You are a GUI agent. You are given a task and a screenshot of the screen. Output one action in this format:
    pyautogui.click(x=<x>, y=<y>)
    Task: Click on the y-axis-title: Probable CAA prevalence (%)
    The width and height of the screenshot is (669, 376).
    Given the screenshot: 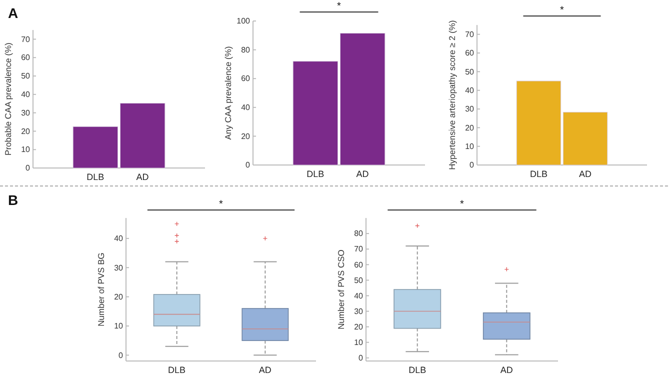 What is the action you would take?
    pyautogui.click(x=8, y=99)
    